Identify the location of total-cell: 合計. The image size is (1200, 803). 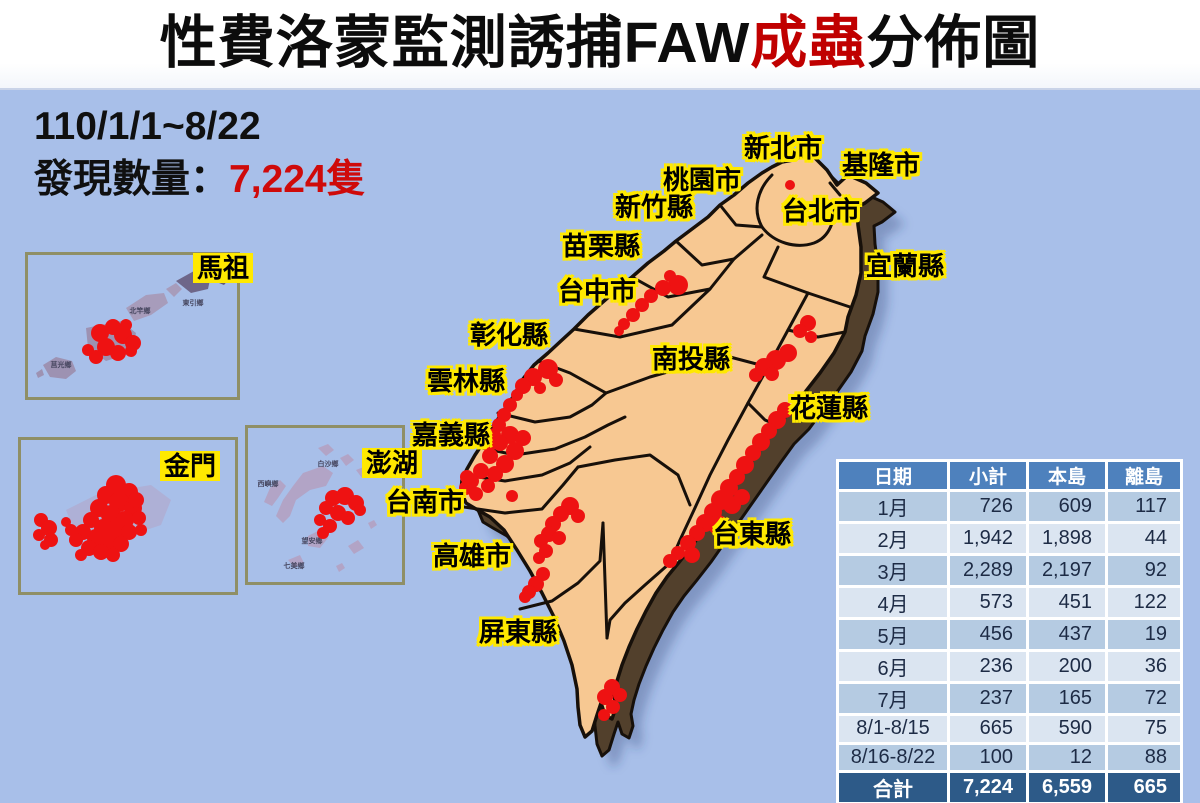
(893, 787).